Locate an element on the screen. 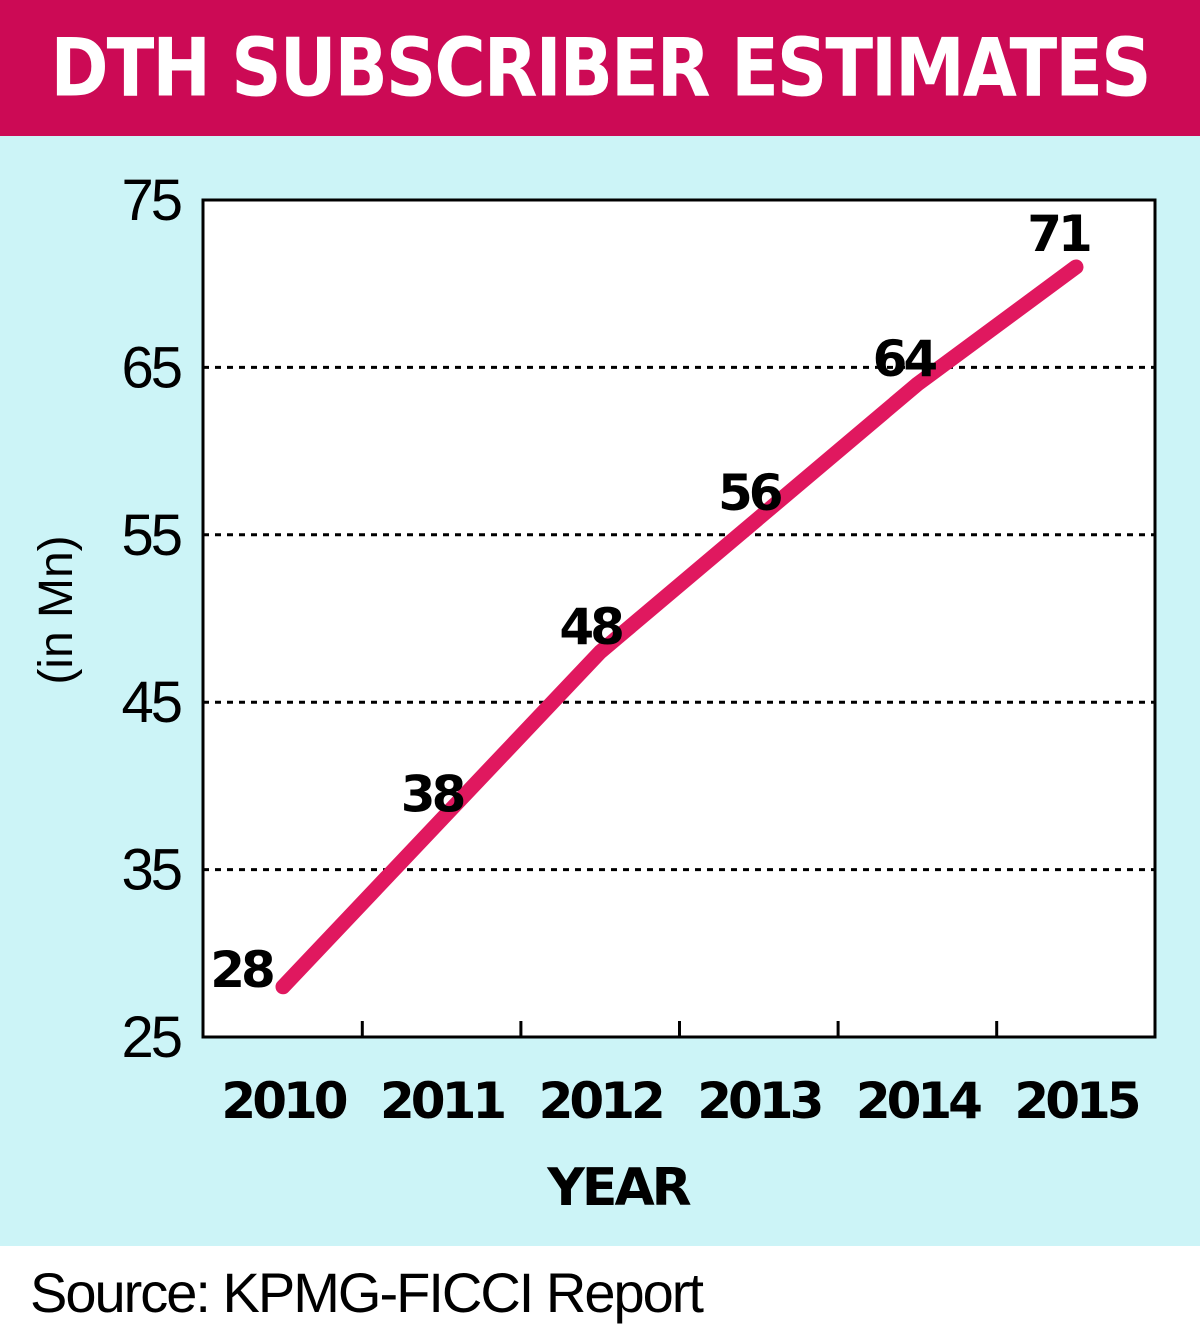 Image resolution: width=1200 pixels, height=1335 pixels. chart-title: DTH SUBSCRIBER ESTIMATES is located at coordinates (600, 68).